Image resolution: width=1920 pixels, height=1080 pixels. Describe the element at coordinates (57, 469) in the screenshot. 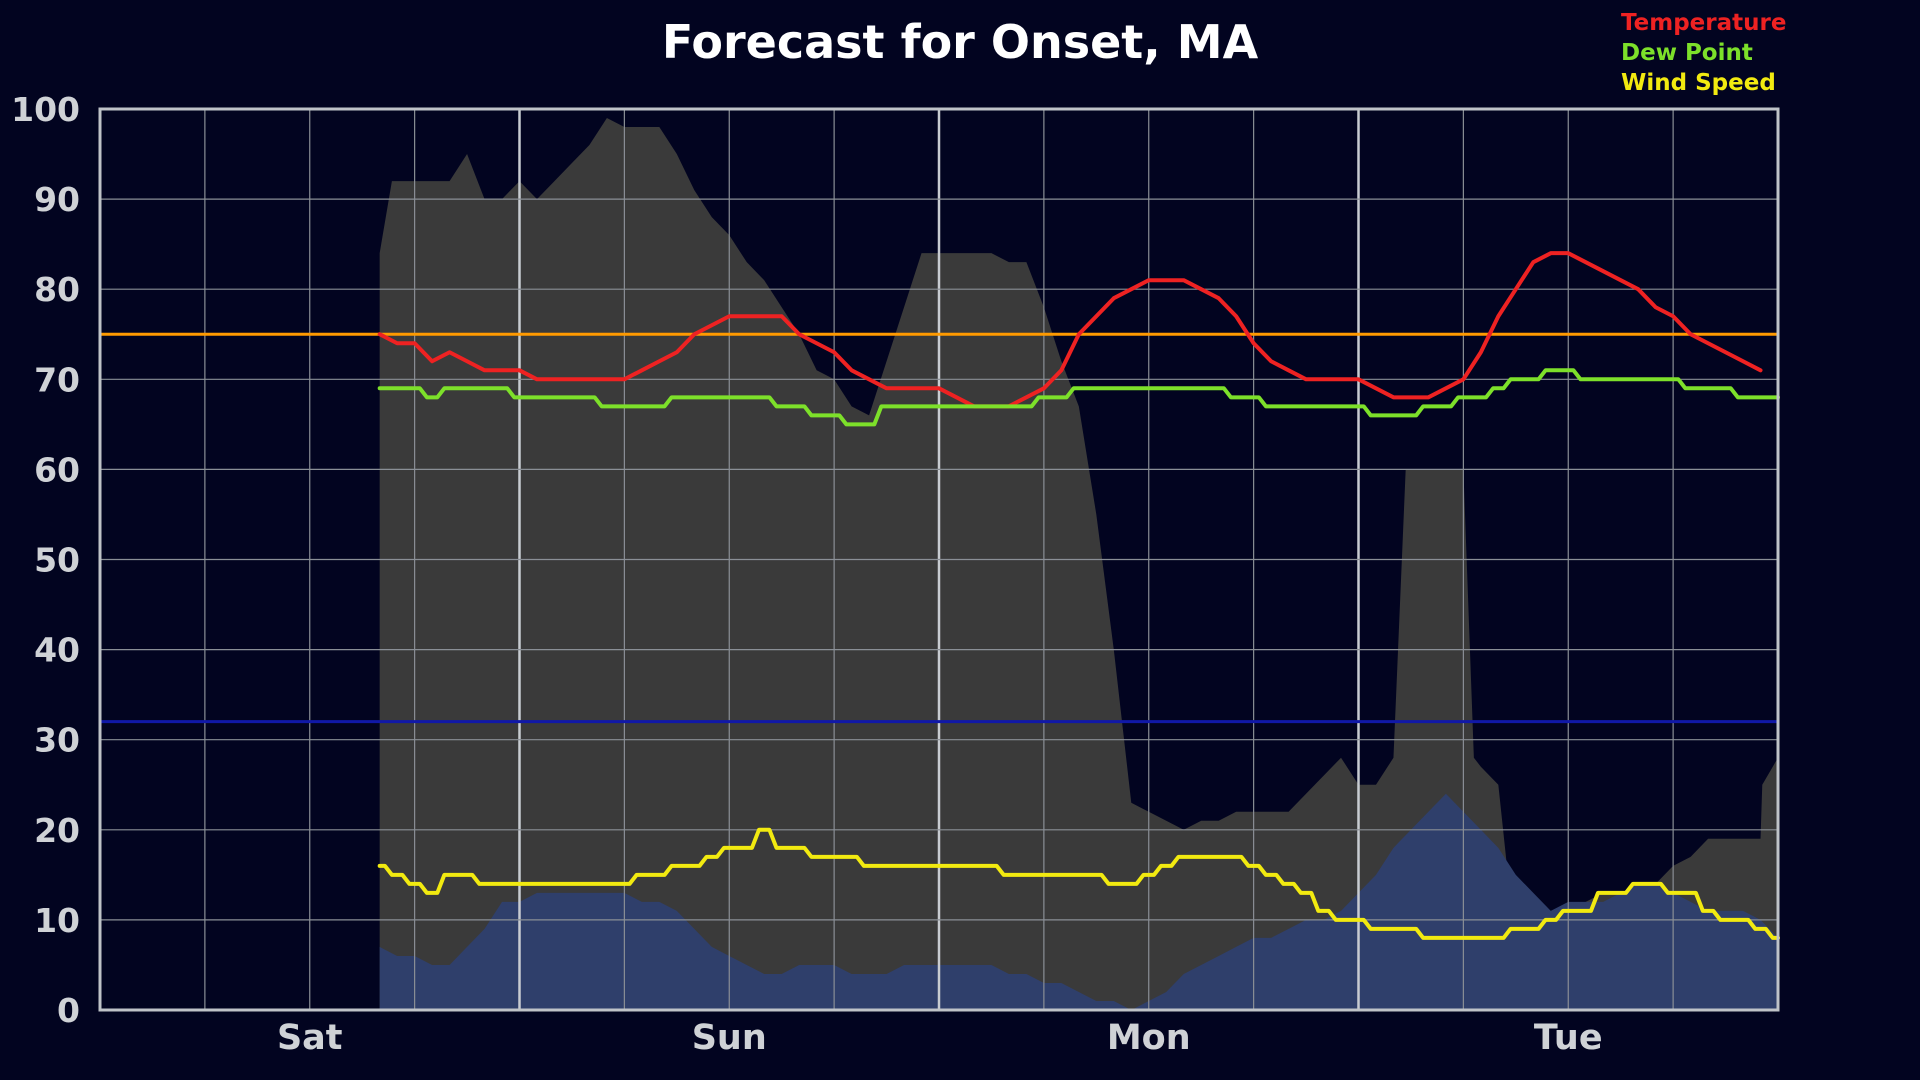

I see `y-tick-label: 60` at that location.